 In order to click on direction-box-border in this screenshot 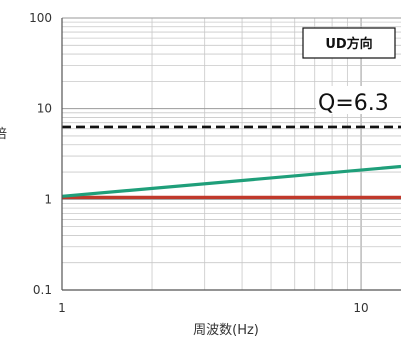, I will do `click(349, 43)`.